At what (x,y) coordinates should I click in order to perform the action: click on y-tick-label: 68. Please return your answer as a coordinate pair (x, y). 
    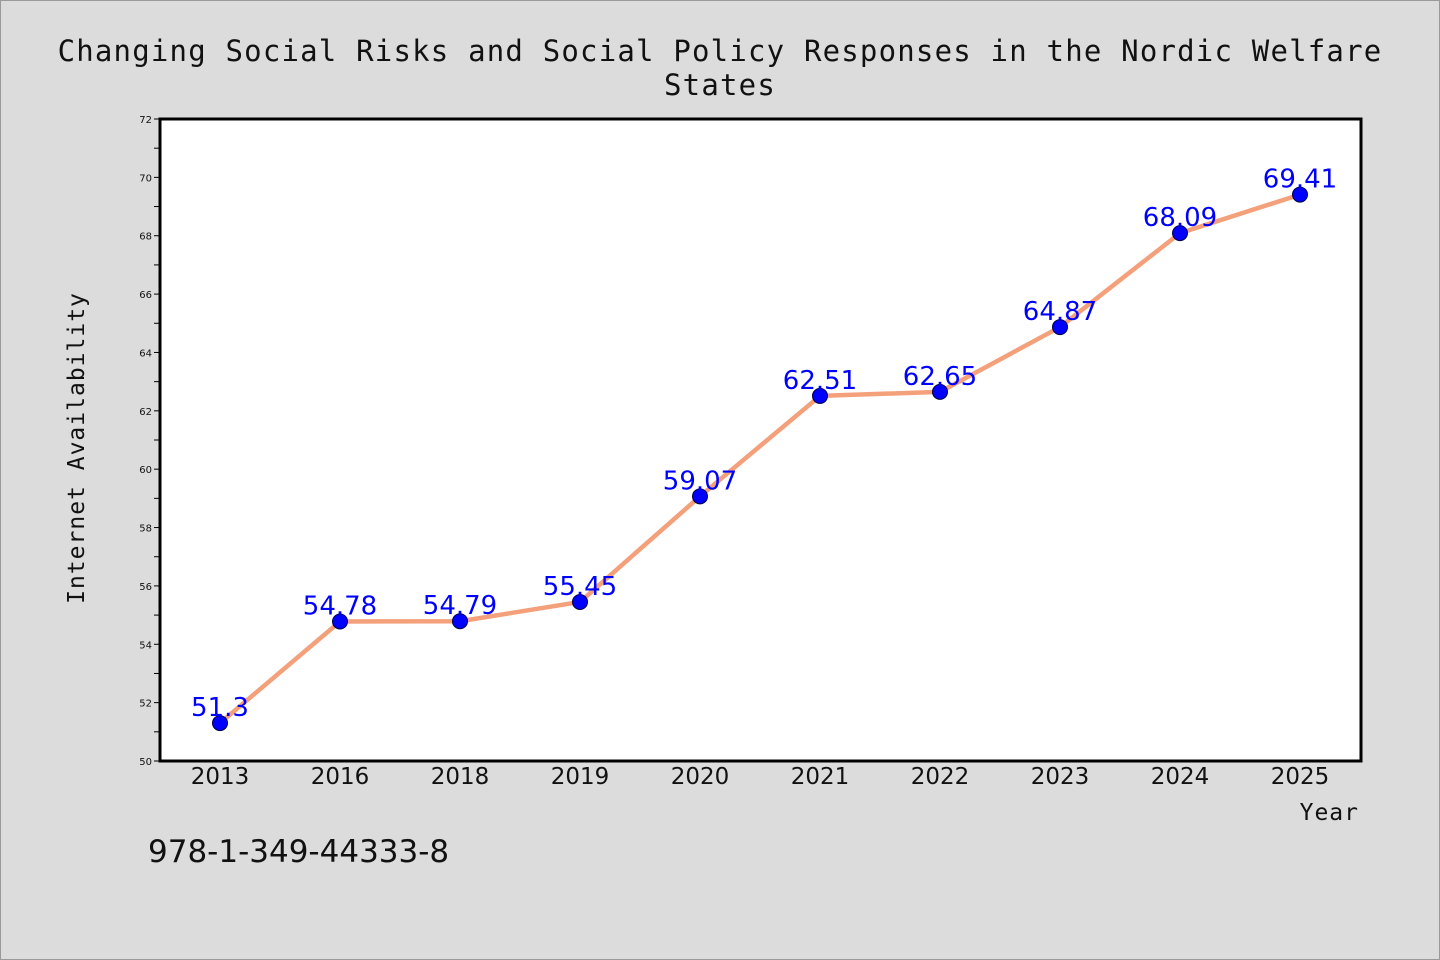
    Looking at the image, I should click on (145, 237).